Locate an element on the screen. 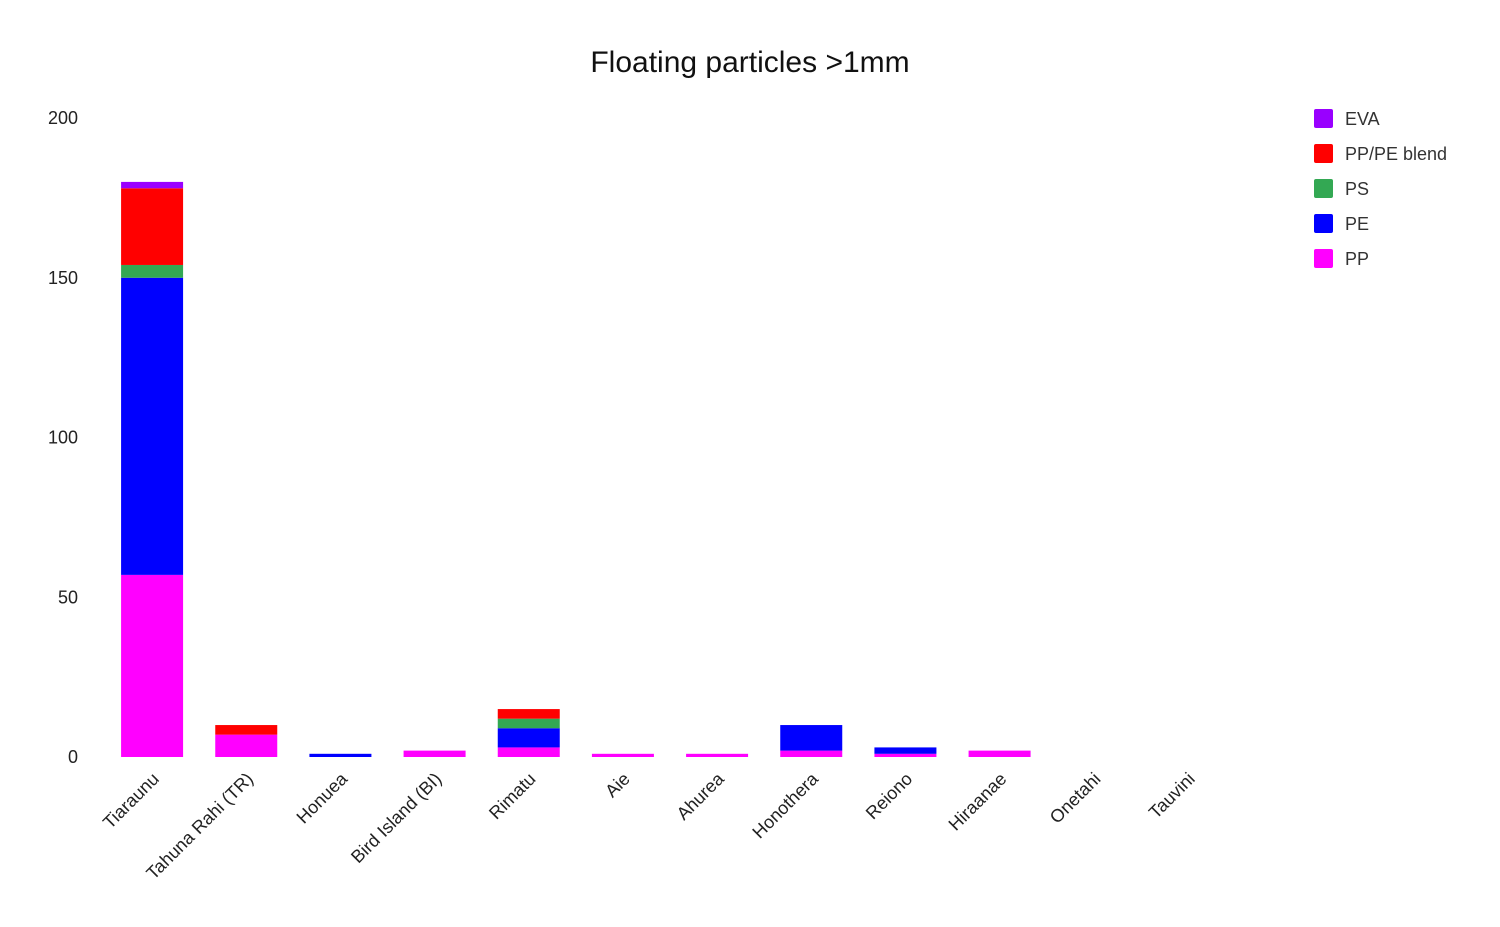 Image resolution: width=1500 pixels, height=927 pixels. x-tick-label: Aie is located at coordinates (617, 785).